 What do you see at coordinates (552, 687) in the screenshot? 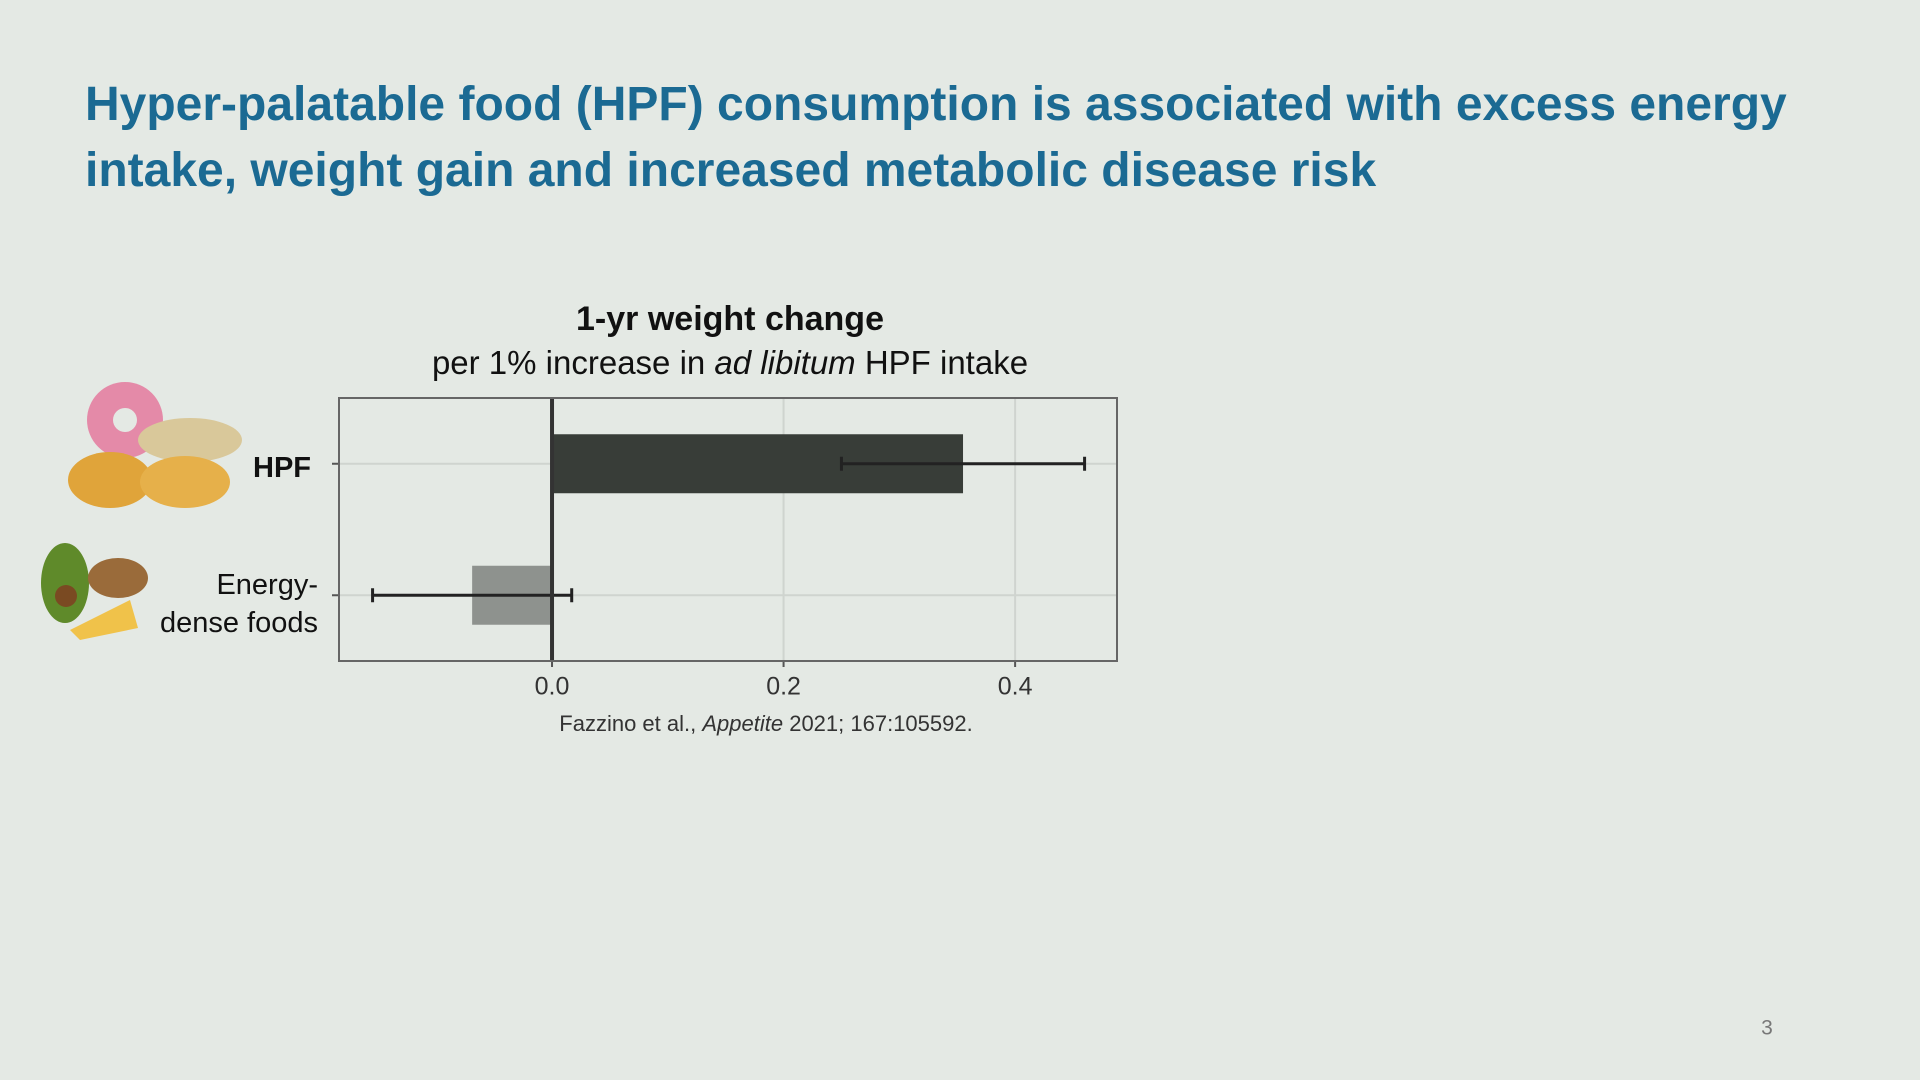
I see `x-tick-label: 0.0` at bounding box center [552, 687].